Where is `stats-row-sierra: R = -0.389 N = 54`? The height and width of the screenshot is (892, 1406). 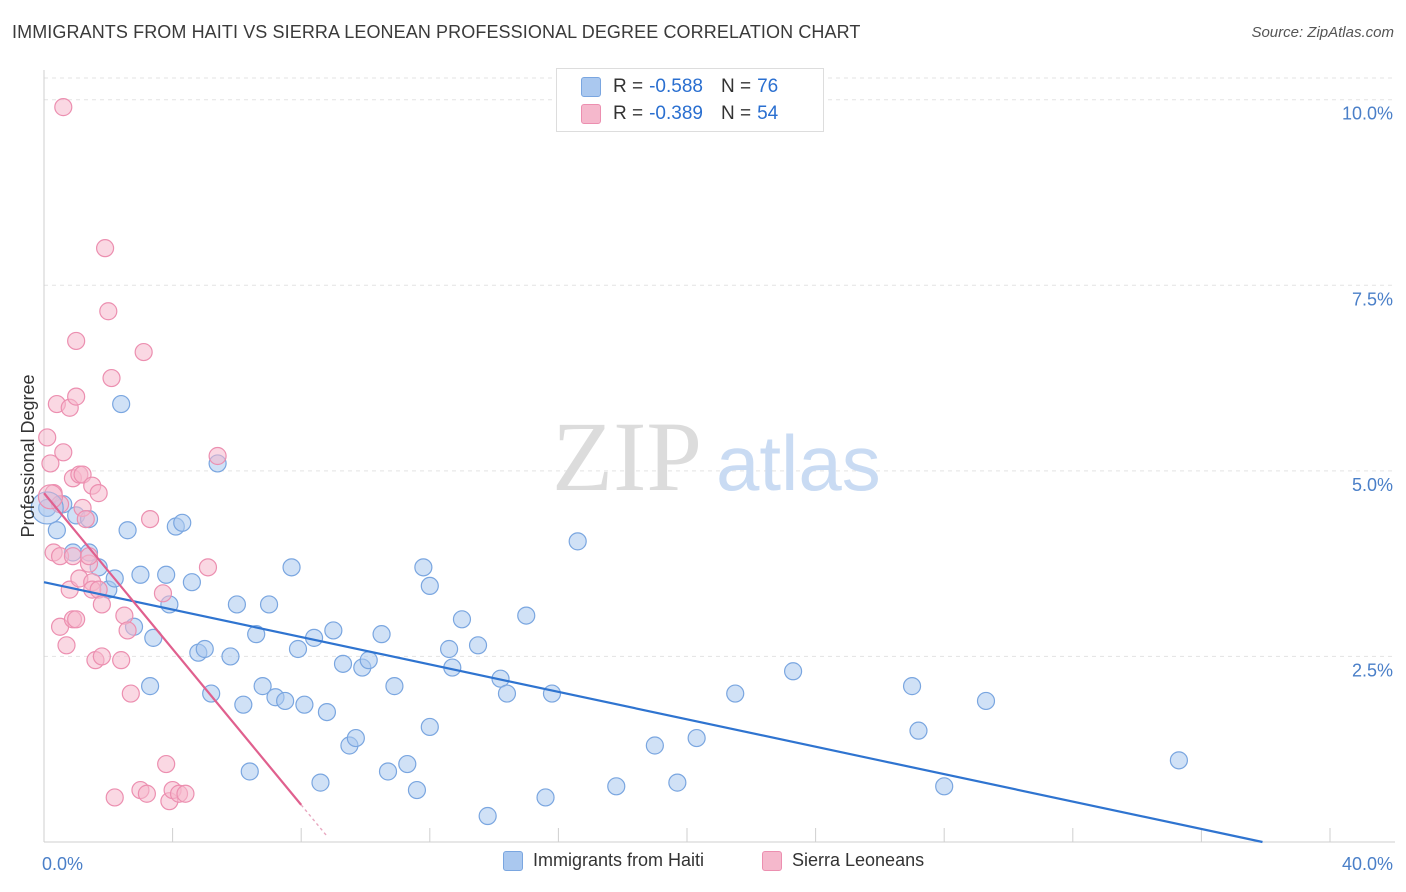 stats-row-sierra: R = -0.389 N = 54 is located at coordinates (679, 114).